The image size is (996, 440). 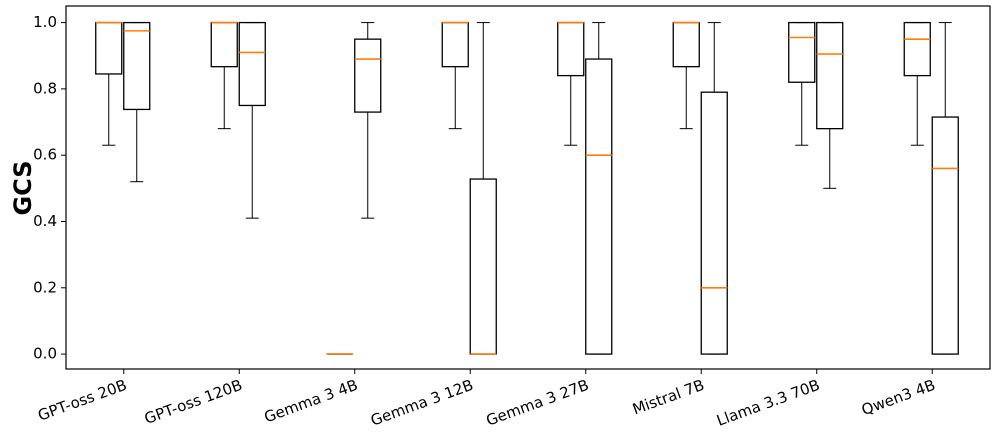 What do you see at coordinates (137, 66) in the screenshot?
I see `box-1-0-box` at bounding box center [137, 66].